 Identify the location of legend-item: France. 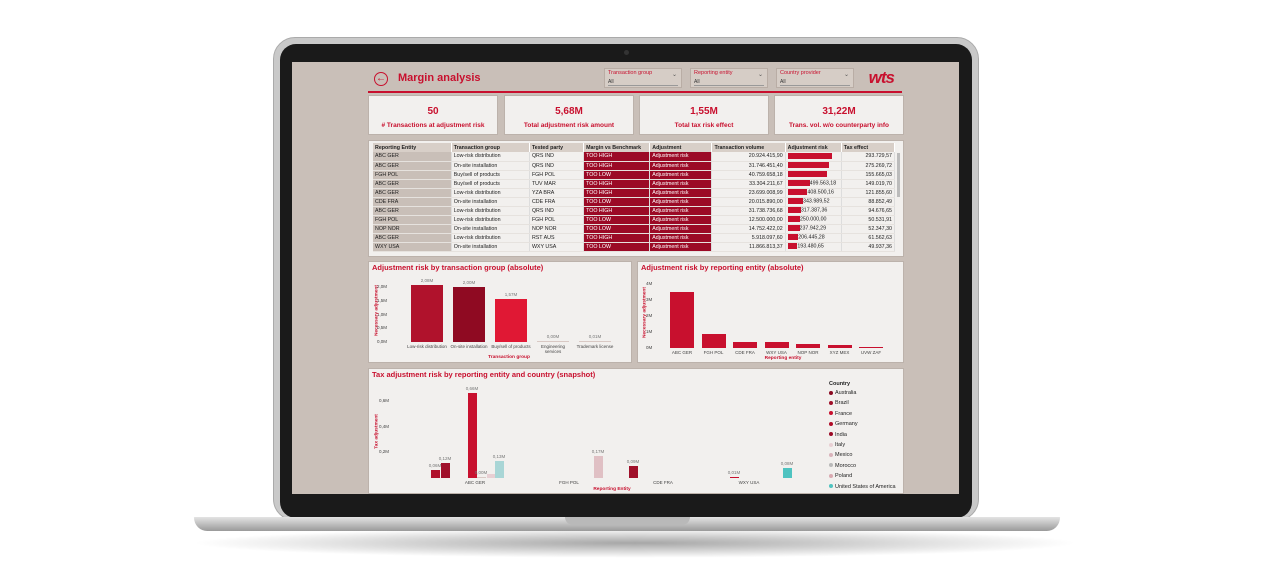
(840, 414).